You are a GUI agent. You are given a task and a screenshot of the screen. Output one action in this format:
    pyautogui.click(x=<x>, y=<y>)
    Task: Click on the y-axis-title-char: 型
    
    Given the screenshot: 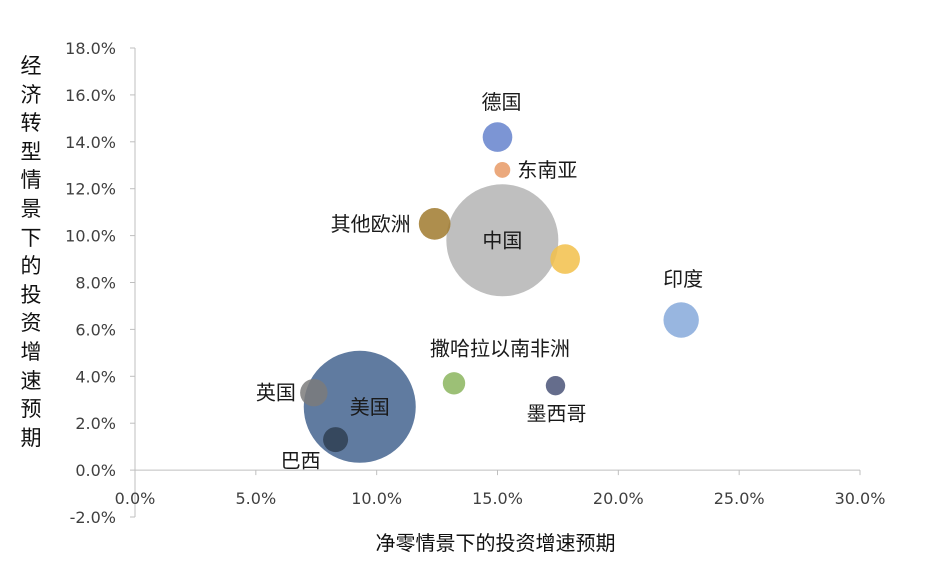 What is the action you would take?
    pyautogui.click(x=31, y=151)
    